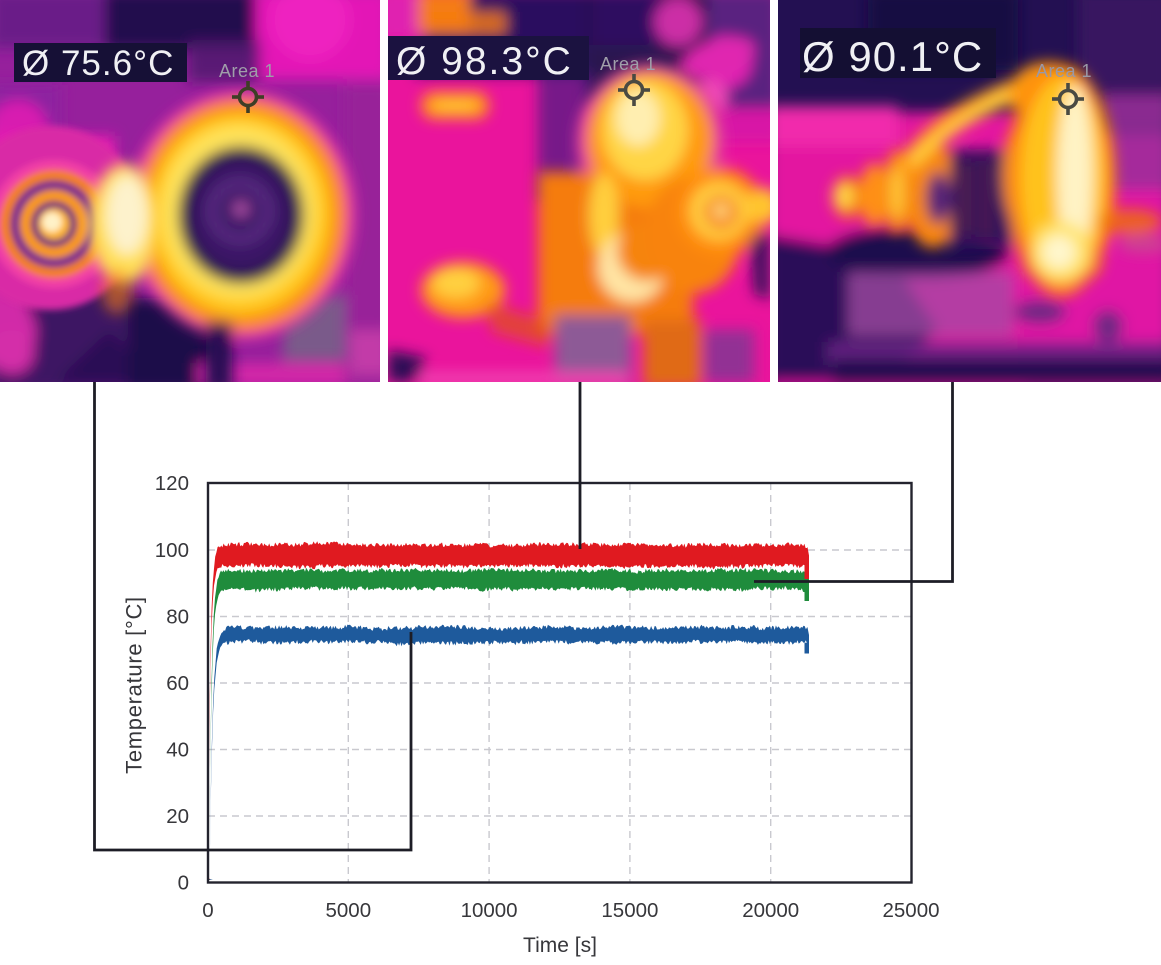 The image size is (1161, 965). What do you see at coordinates (134, 685) in the screenshot?
I see `svg-text: Temperature [°C]` at bounding box center [134, 685].